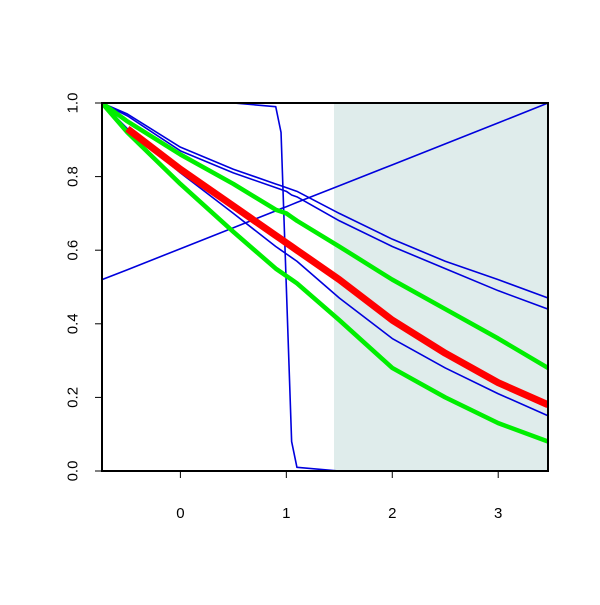 Image resolution: width=600 pixels, height=605 pixels. I want to click on x-tick-label: 2, so click(392, 513).